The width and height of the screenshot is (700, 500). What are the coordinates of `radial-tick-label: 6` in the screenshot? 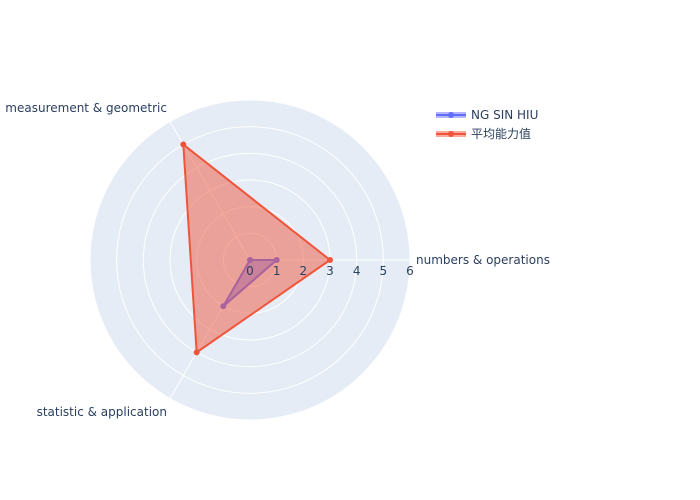 It's located at (410, 271).